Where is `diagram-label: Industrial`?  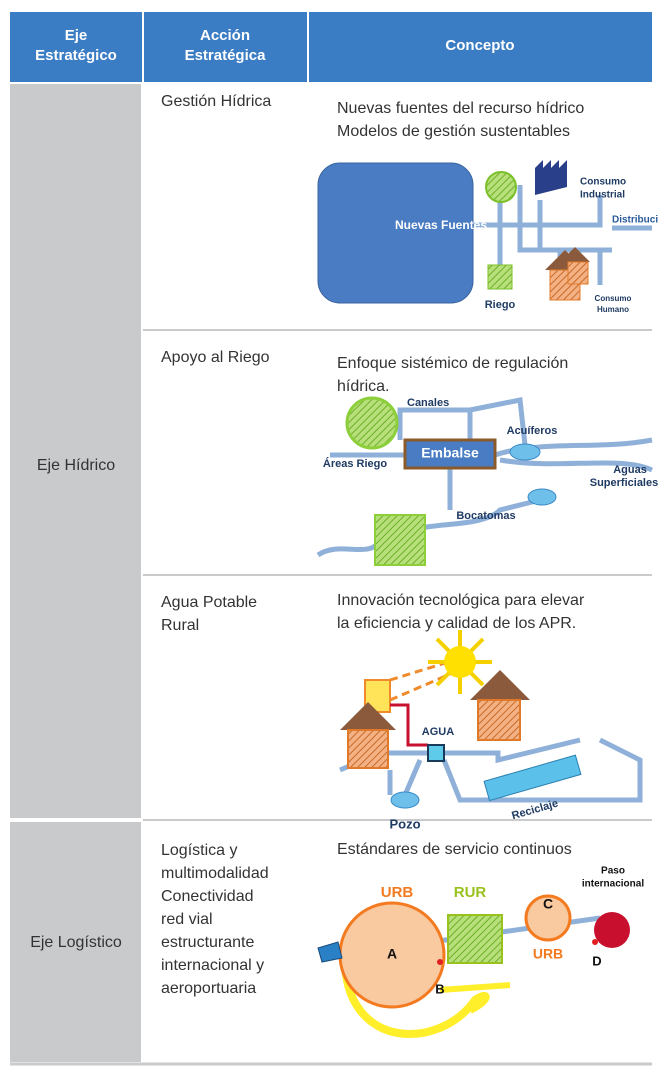
diagram-label: Industrial is located at coordinates (602, 195).